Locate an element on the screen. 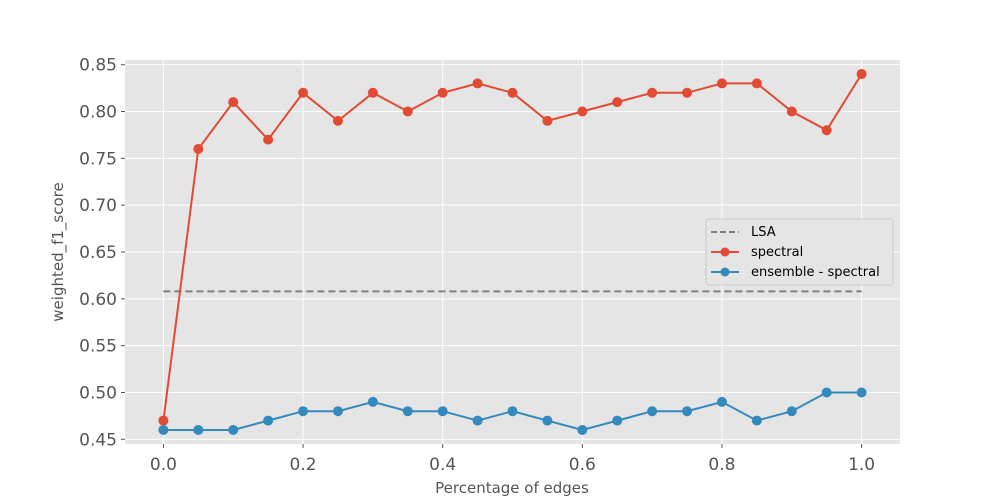  legend-box is located at coordinates (799, 252).